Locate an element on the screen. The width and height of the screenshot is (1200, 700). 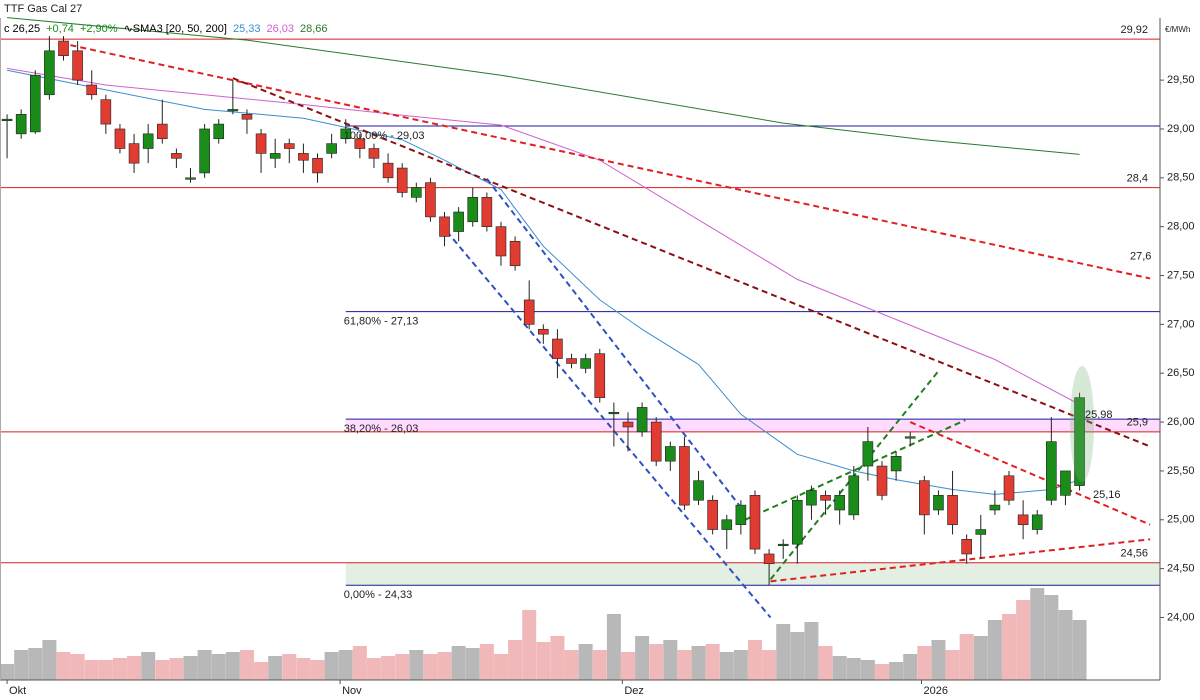
unit-label: €/MWh is located at coordinates (1177, 29).